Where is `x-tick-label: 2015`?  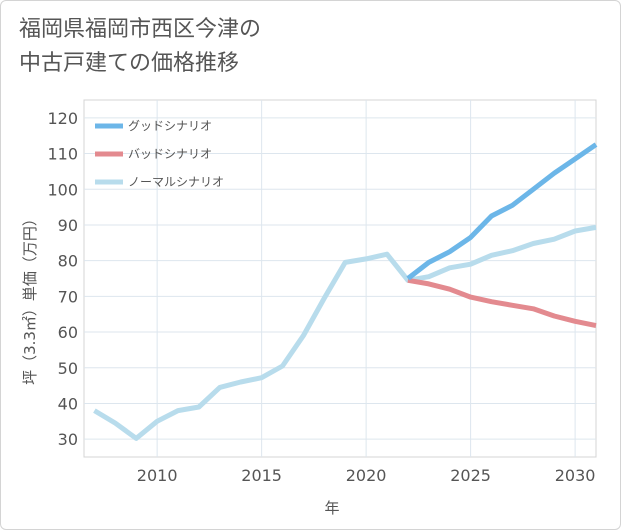
x-tick-label: 2015 is located at coordinates (261, 475).